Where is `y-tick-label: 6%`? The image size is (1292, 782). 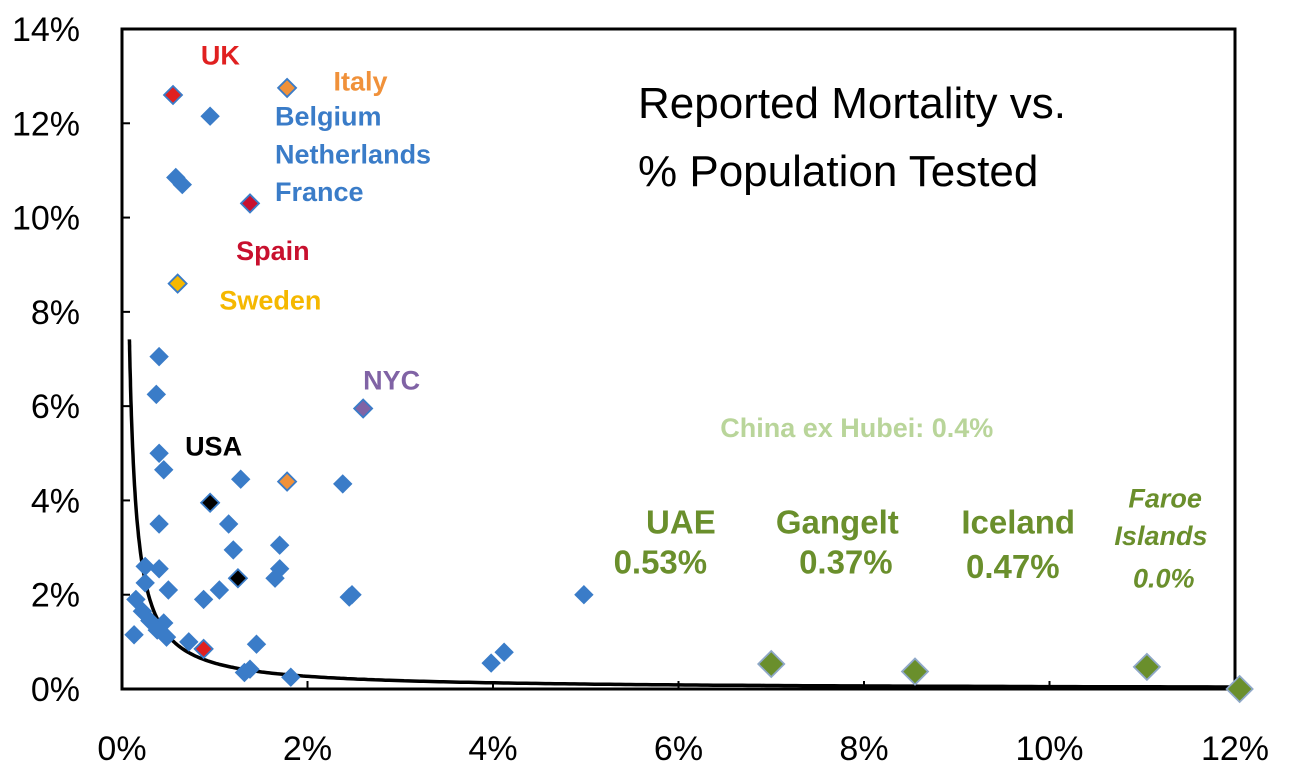
y-tick-label: 6% is located at coordinates (55, 407).